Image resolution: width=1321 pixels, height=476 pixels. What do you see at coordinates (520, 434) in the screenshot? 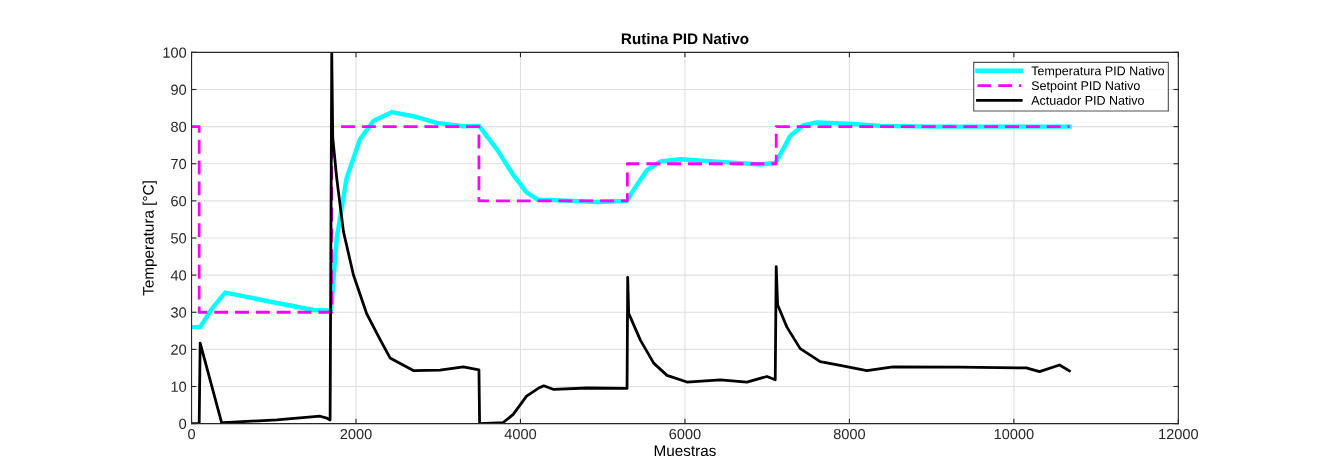
I see `x-tick-label: 4000` at bounding box center [520, 434].